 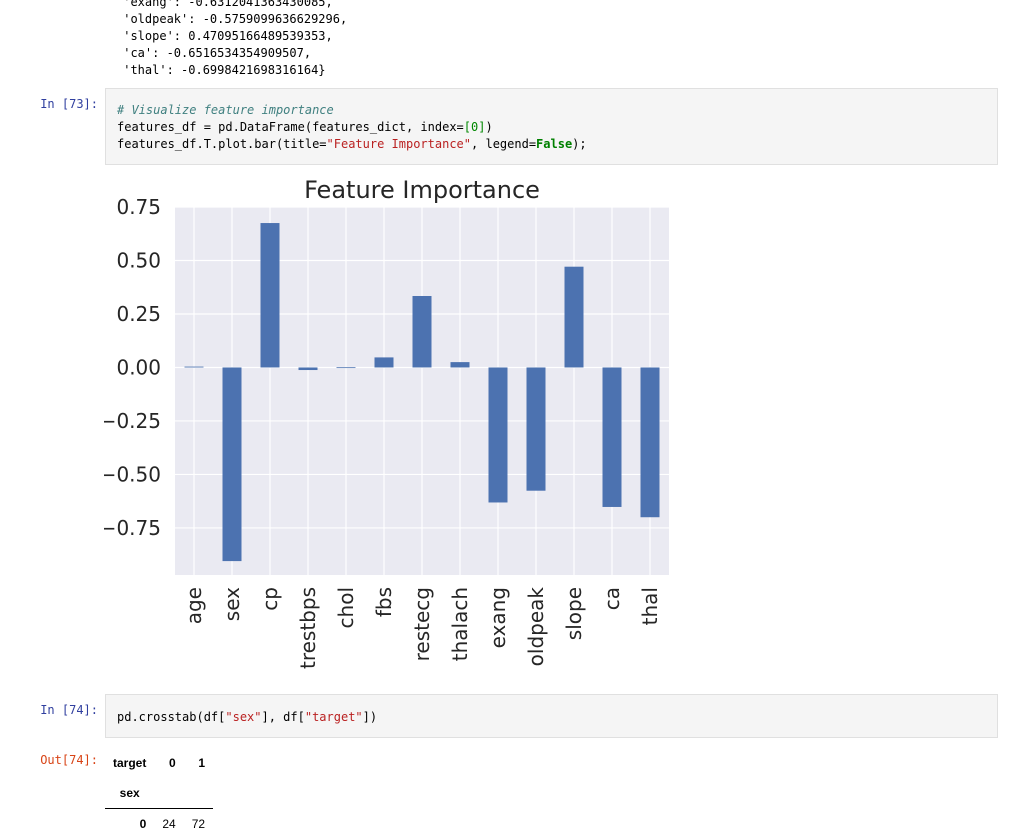 I want to click on bar-sex, so click(x=232, y=464).